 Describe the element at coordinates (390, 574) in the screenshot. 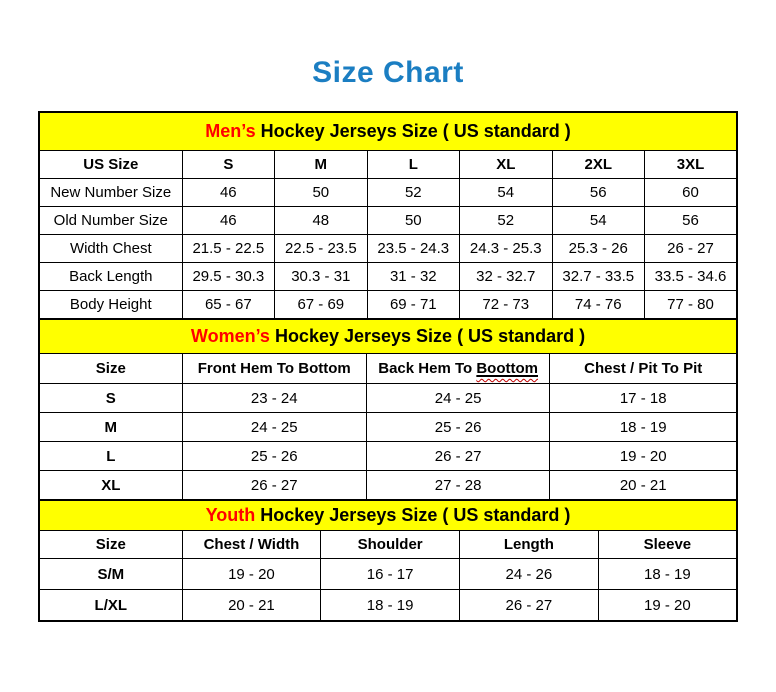

I see `size-value-cell: 16 - 17` at that location.